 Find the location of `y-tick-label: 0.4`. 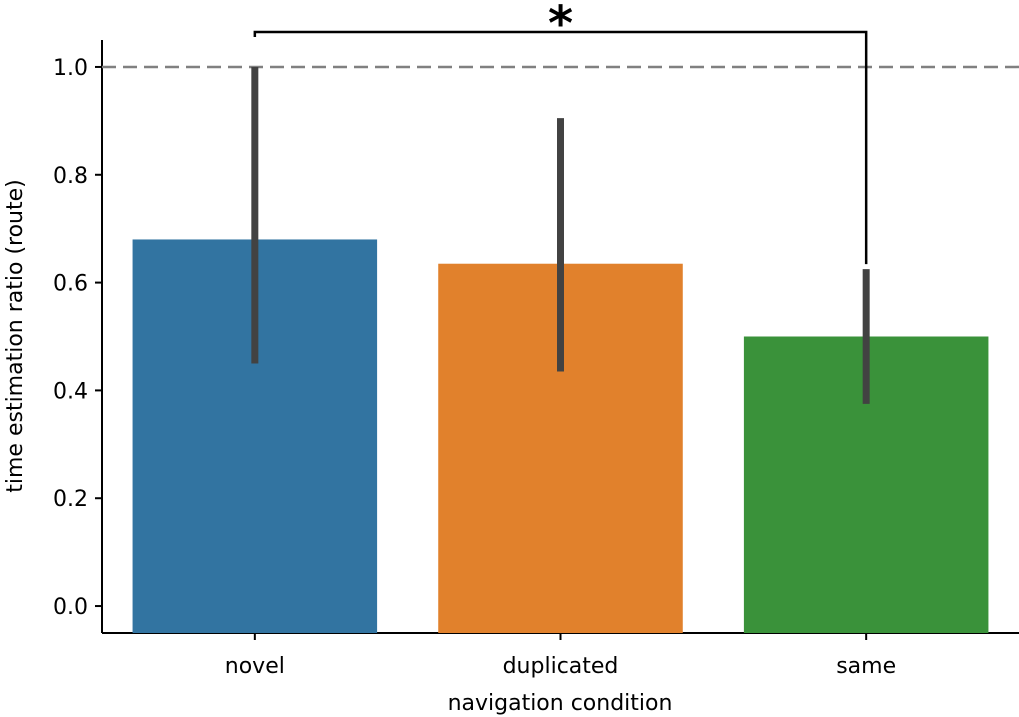

y-tick-label: 0.4 is located at coordinates (70, 391).